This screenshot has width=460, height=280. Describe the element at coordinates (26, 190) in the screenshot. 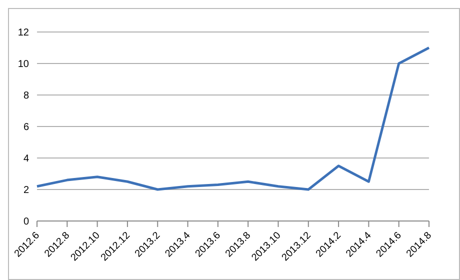

I see `y-tick-label: 2` at that location.